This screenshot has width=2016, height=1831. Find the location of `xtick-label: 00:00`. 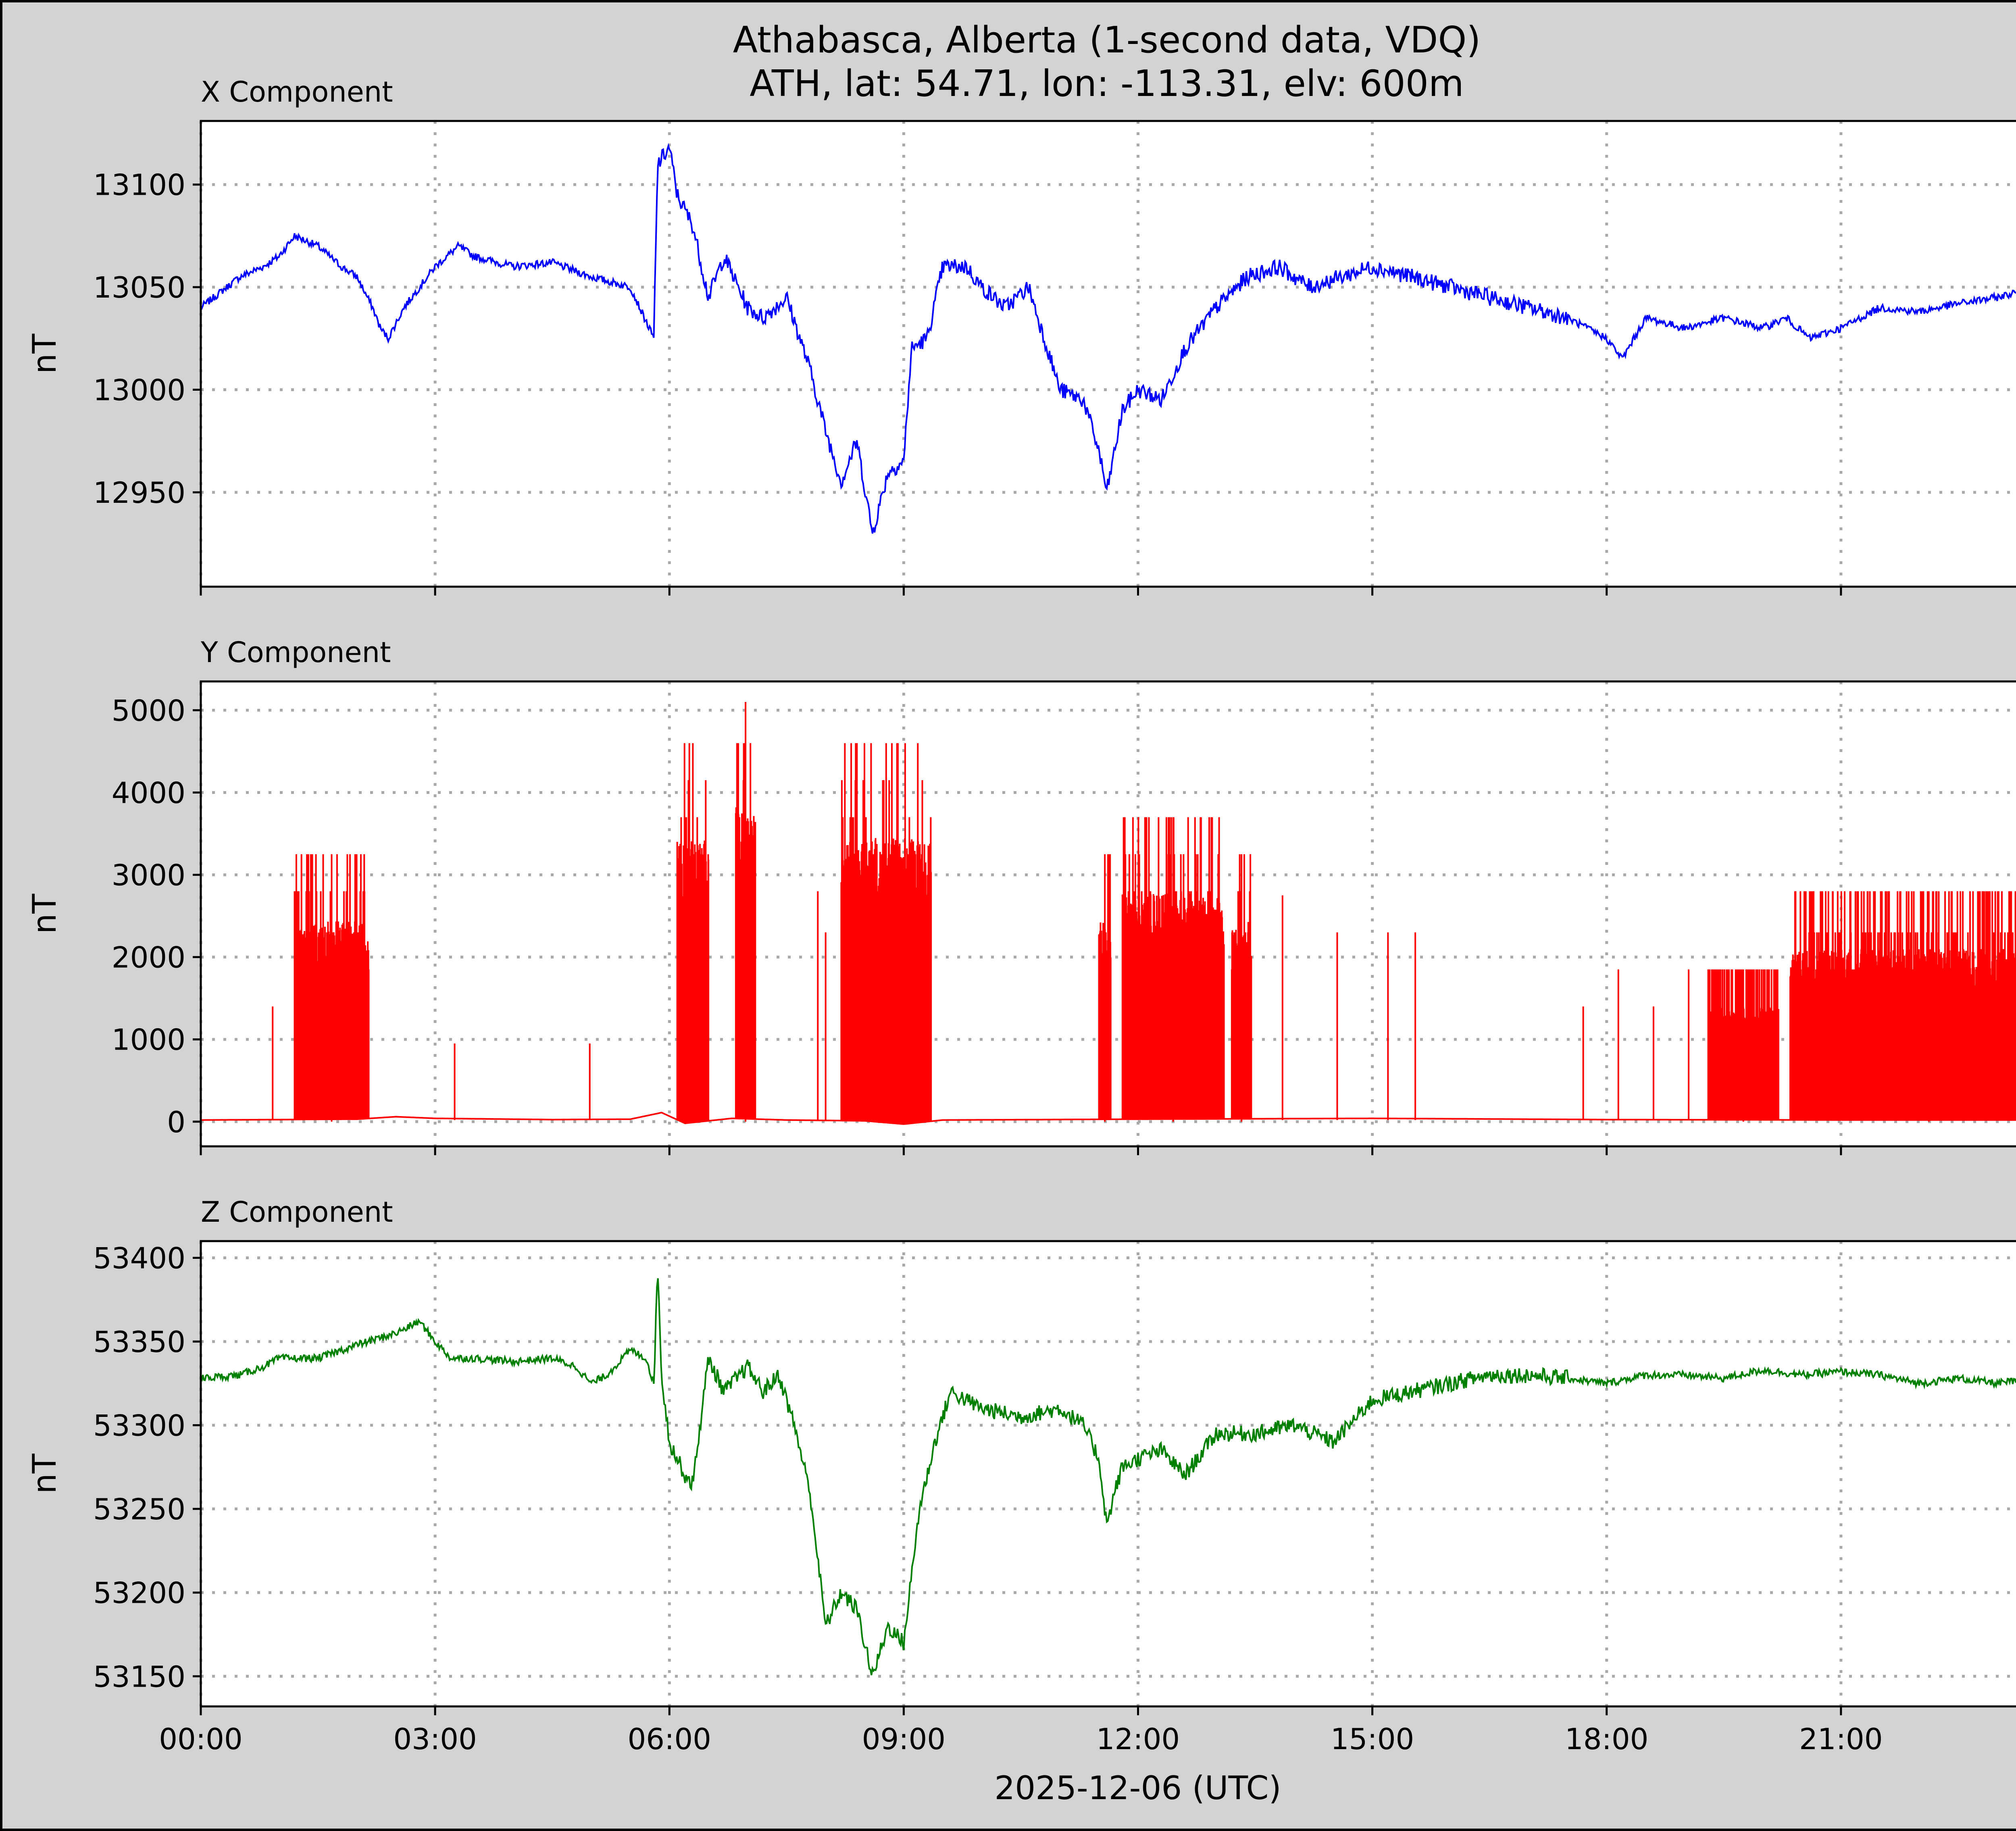

xtick-label: 00:00 is located at coordinates (201, 1739).